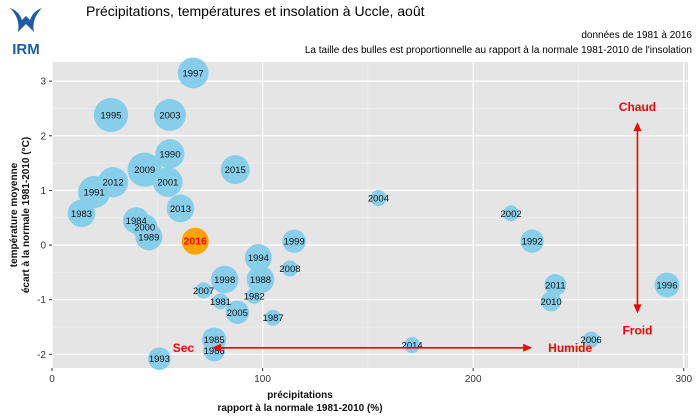 This screenshot has width=700, height=420. Describe the element at coordinates (52, 379) in the screenshot. I see `x-tick-label: 0` at that location.